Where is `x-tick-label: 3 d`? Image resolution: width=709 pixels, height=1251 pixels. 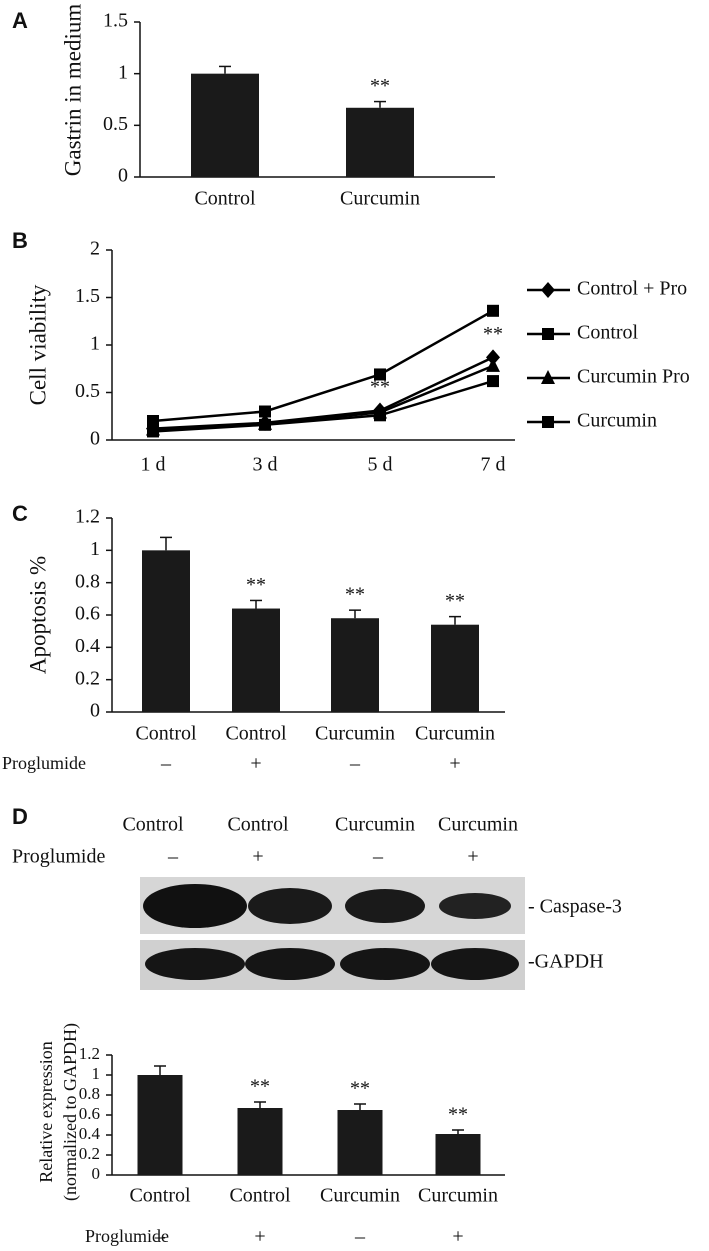
x-tick-label: 3 d is located at coordinates (265, 465).